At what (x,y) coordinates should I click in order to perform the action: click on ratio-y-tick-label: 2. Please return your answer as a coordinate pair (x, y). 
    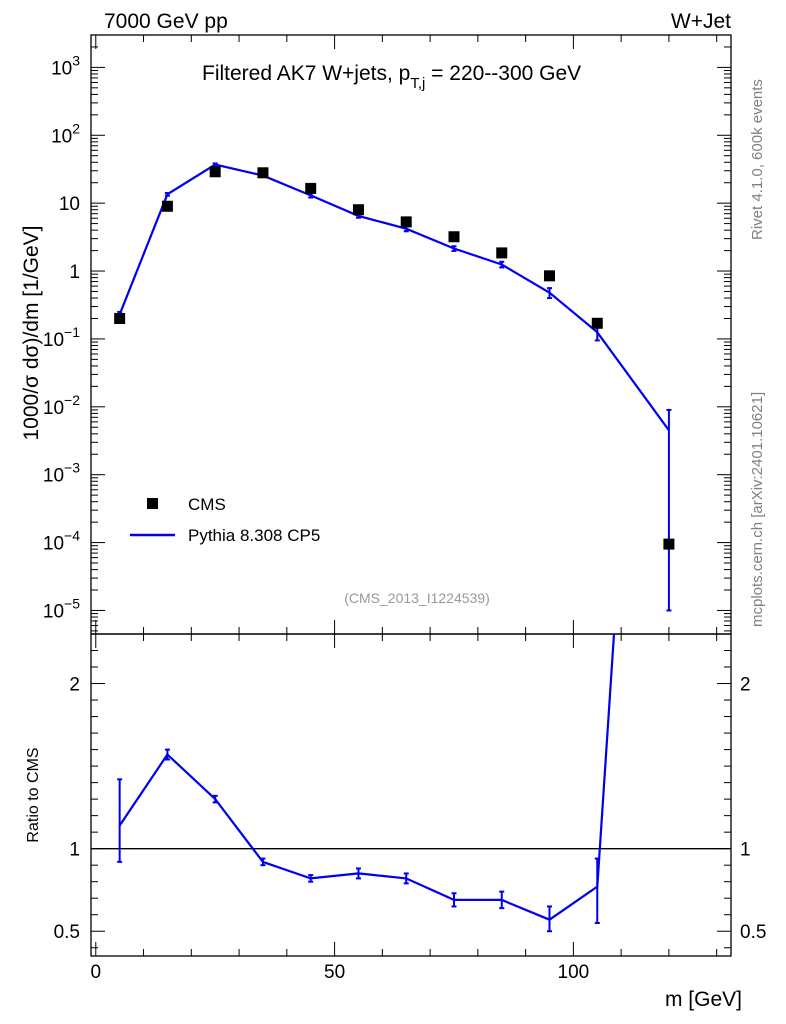
    Looking at the image, I should click on (74, 685).